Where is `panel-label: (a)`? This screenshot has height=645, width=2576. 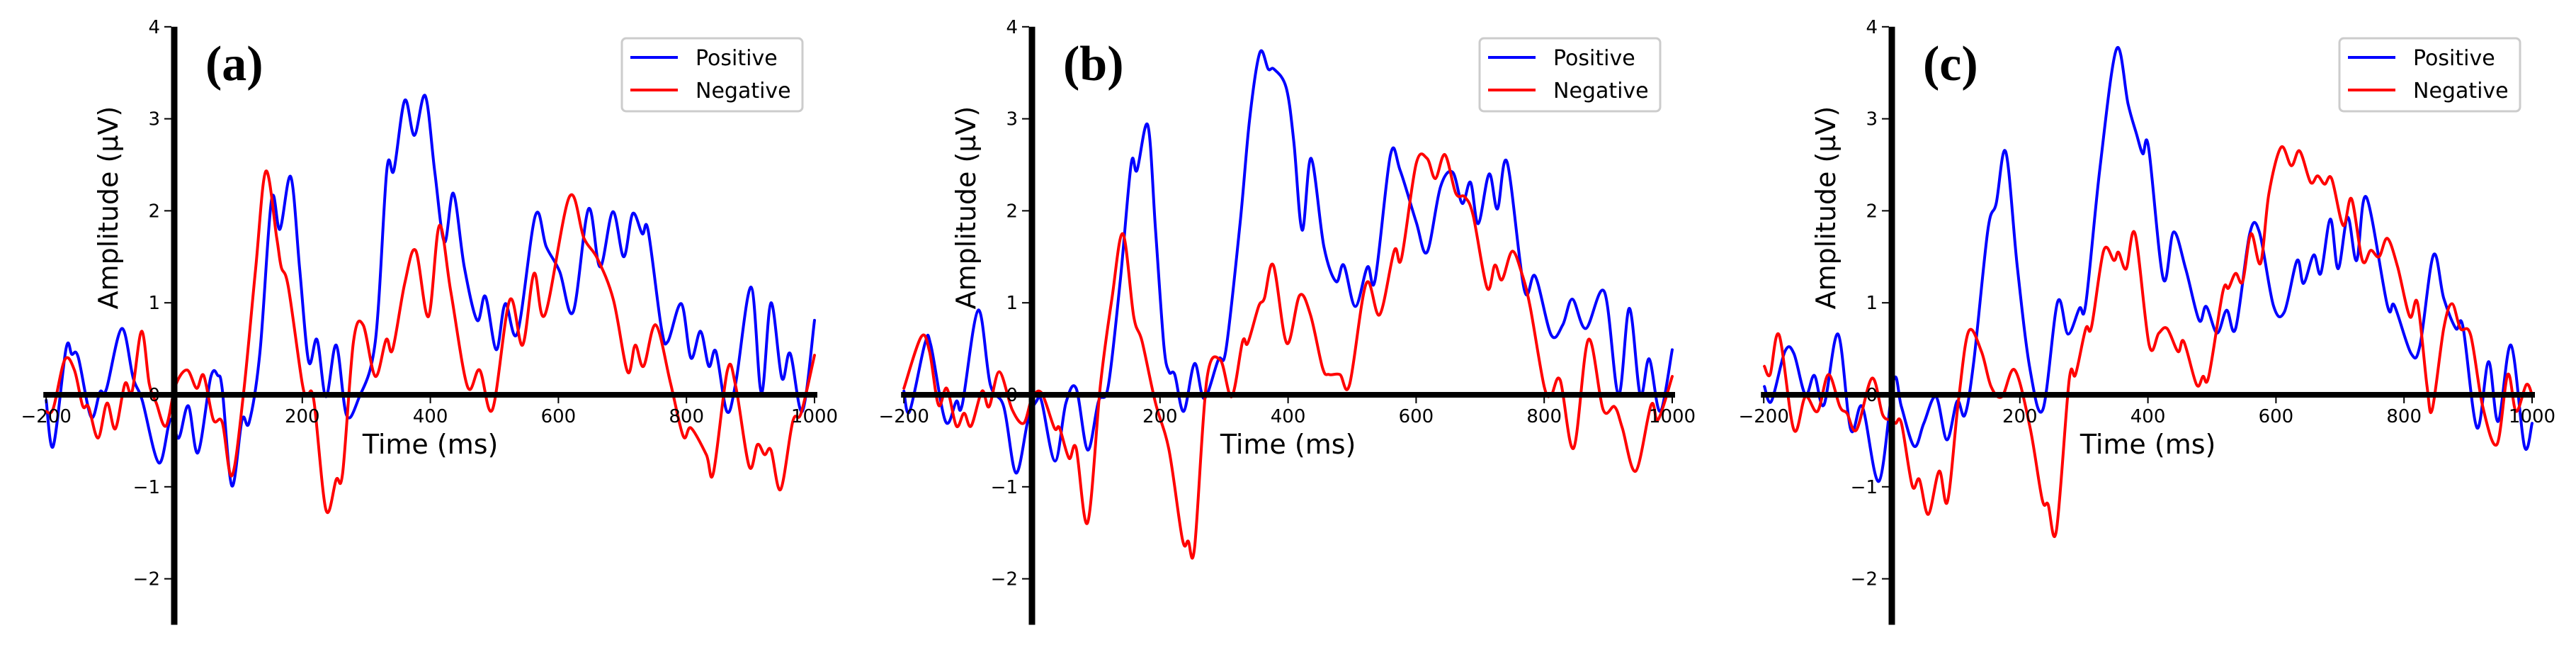 panel-label: (a) is located at coordinates (234, 64).